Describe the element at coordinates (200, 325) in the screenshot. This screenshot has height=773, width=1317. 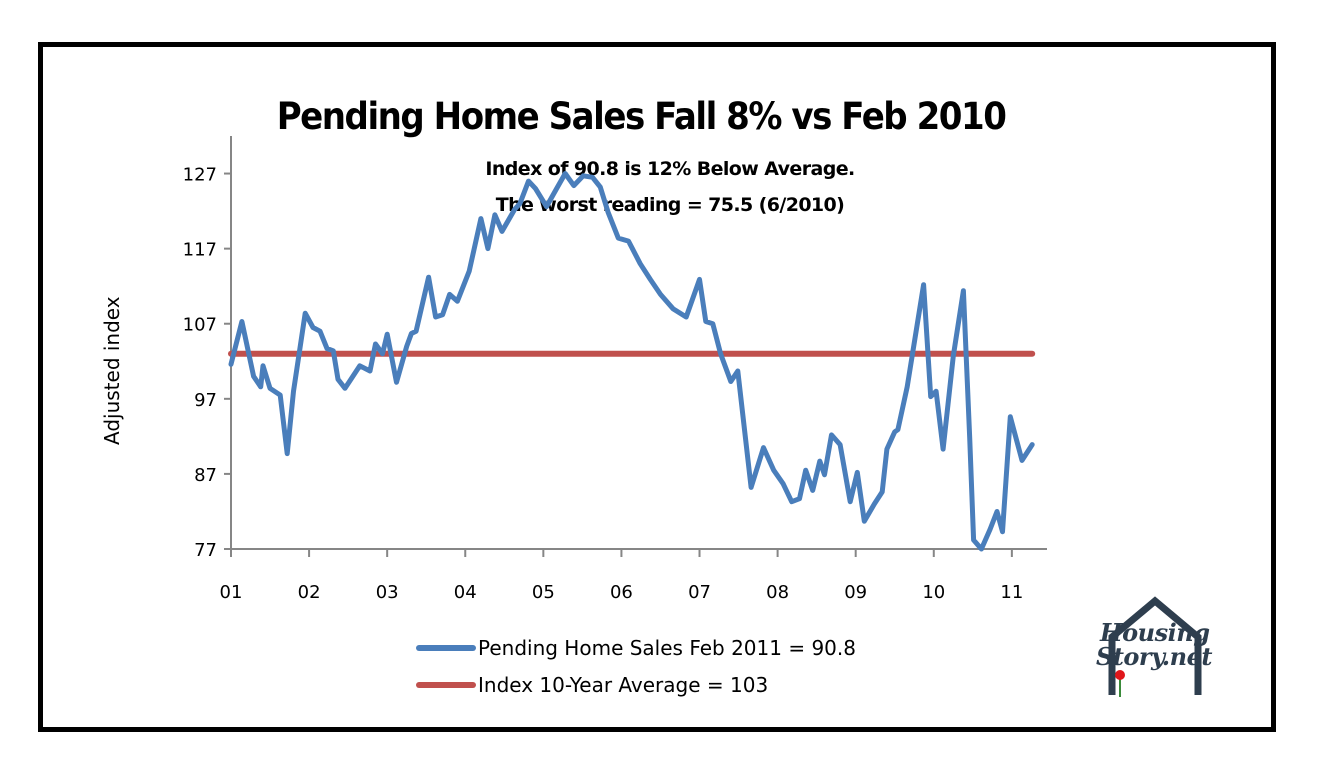
I see `y-tick-label: 107` at that location.